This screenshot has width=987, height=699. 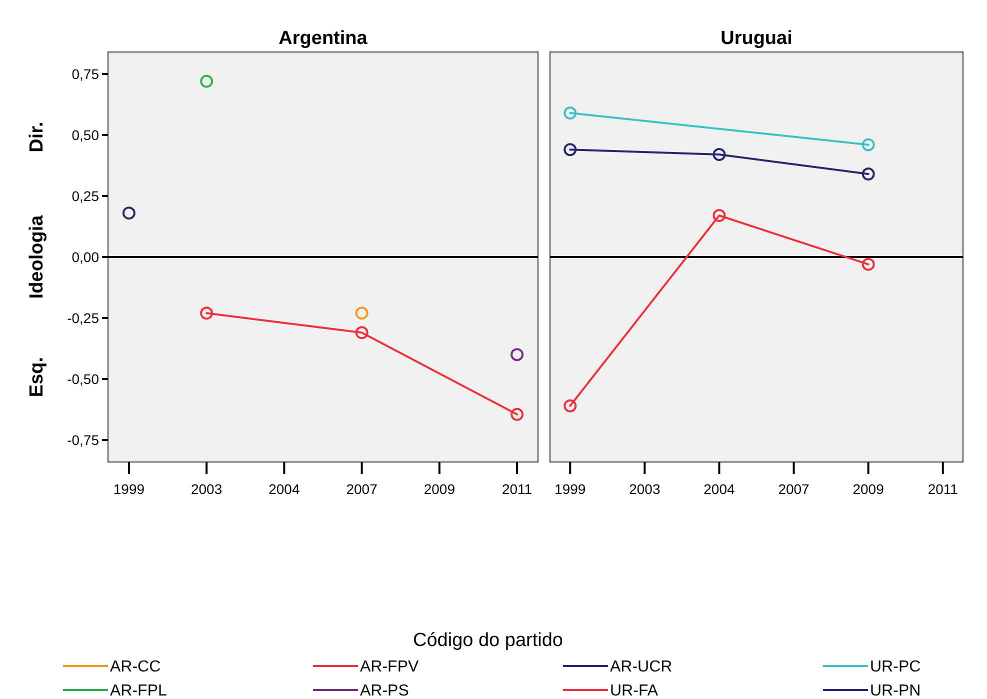 What do you see at coordinates (135, 667) in the screenshot?
I see `legend-label: AR-CC` at bounding box center [135, 667].